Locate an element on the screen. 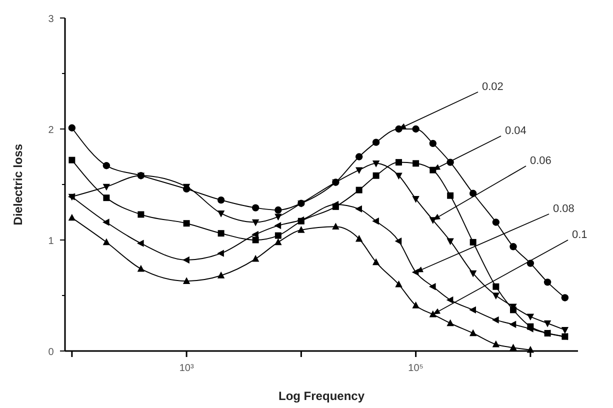 The width and height of the screenshot is (613, 408). text: 0.08 is located at coordinates (563, 209).